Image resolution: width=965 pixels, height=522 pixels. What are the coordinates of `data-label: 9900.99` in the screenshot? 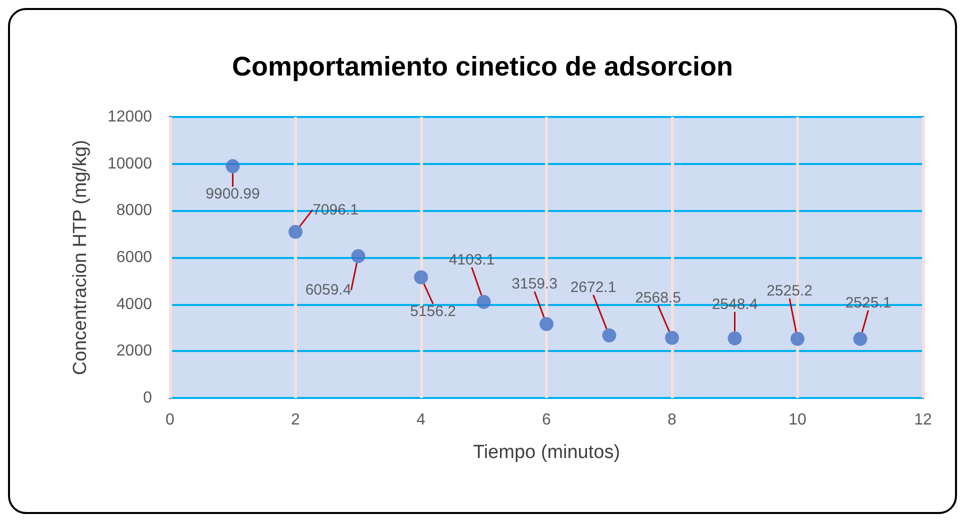 It's located at (233, 194).